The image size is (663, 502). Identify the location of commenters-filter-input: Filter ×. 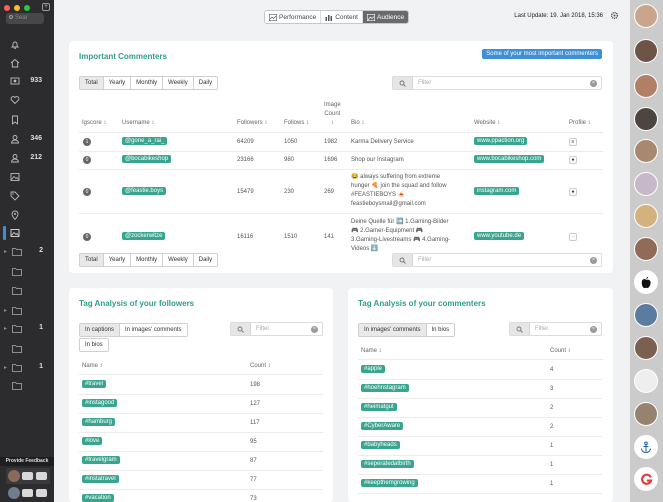
(497, 83).